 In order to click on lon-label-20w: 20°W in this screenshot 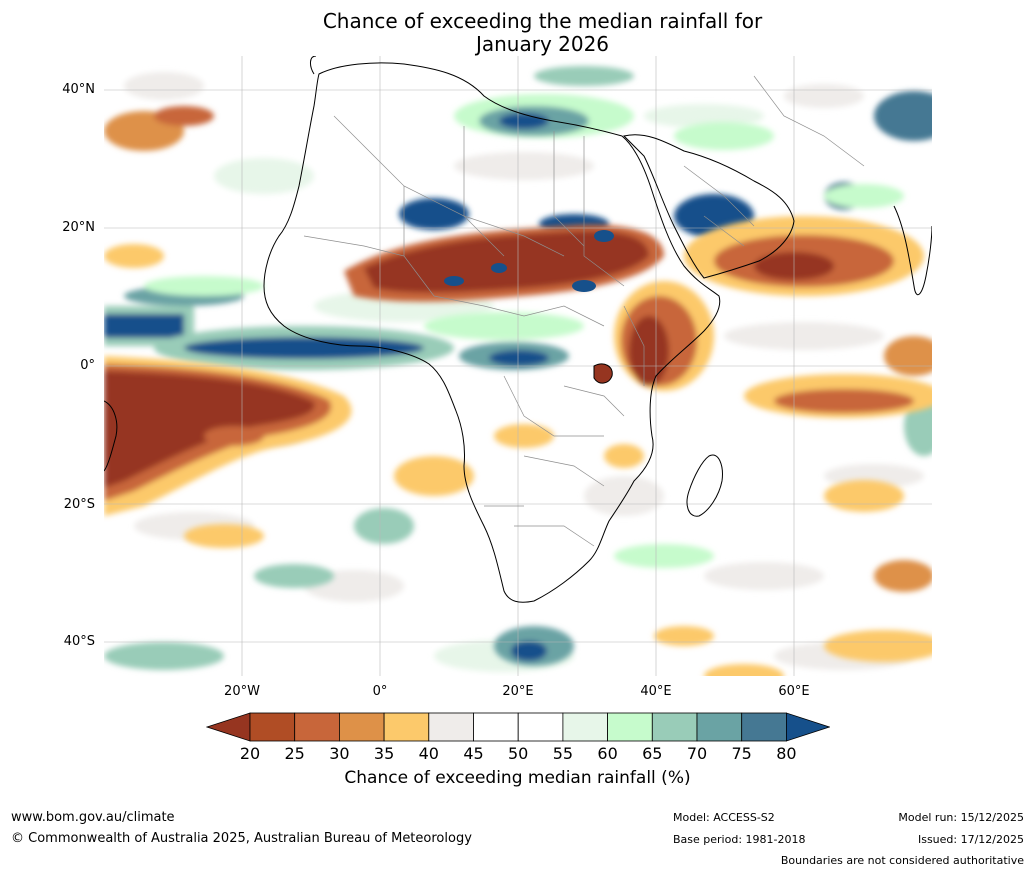, I will do `click(242, 691)`.